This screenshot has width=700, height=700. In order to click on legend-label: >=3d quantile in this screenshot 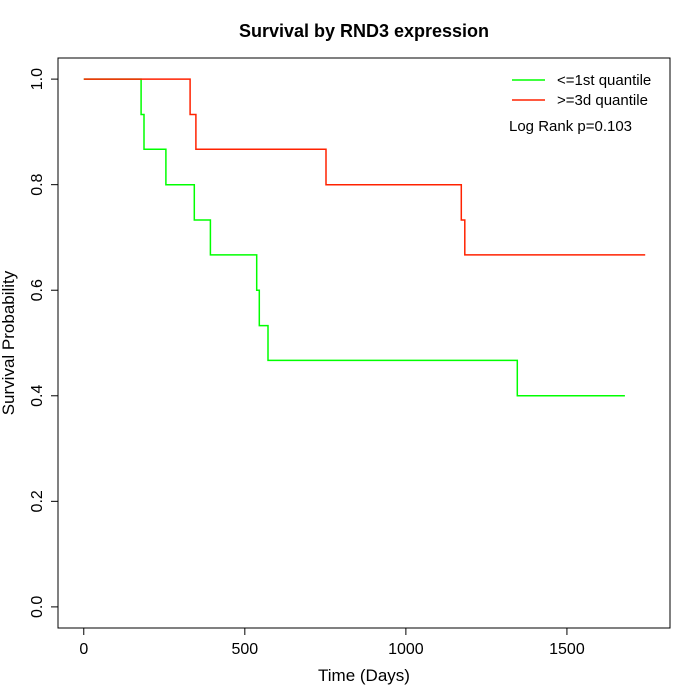, I will do `click(602, 100)`.